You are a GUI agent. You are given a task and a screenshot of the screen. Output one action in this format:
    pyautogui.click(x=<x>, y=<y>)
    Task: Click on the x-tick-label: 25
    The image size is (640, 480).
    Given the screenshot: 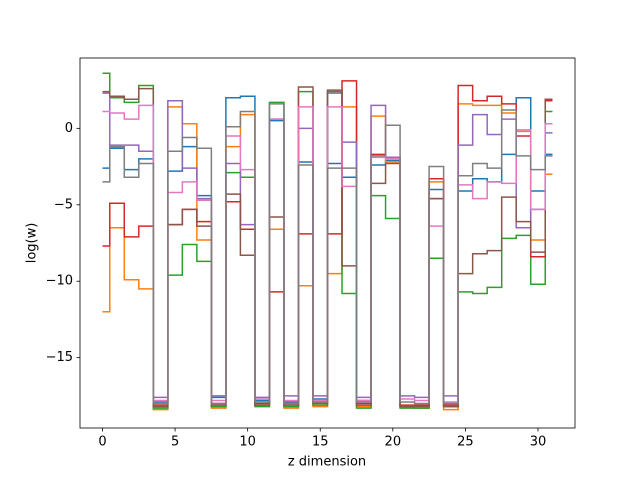 What is the action you would take?
    pyautogui.click(x=465, y=442)
    